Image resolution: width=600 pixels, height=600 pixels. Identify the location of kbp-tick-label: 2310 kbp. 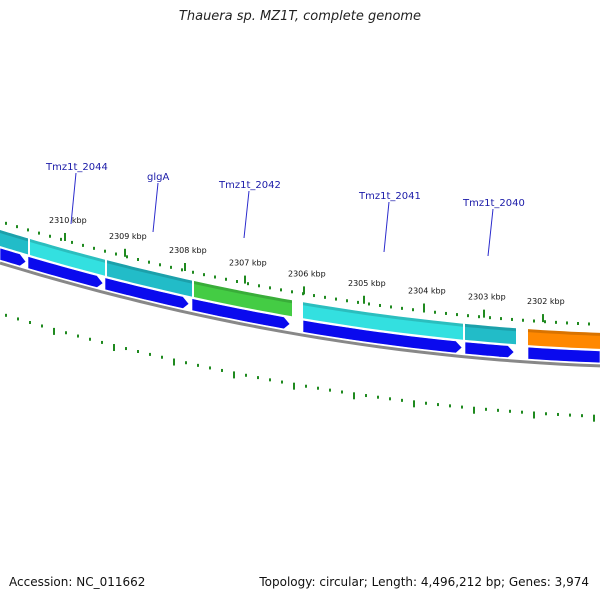
(68, 220).